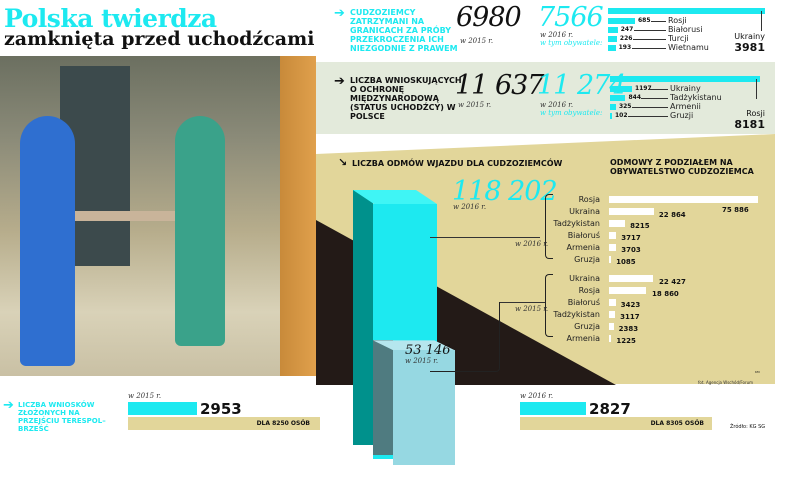  What do you see at coordinates (610, 409) in the screenshot?
I see `value-label: 2827` at bounding box center [610, 409].